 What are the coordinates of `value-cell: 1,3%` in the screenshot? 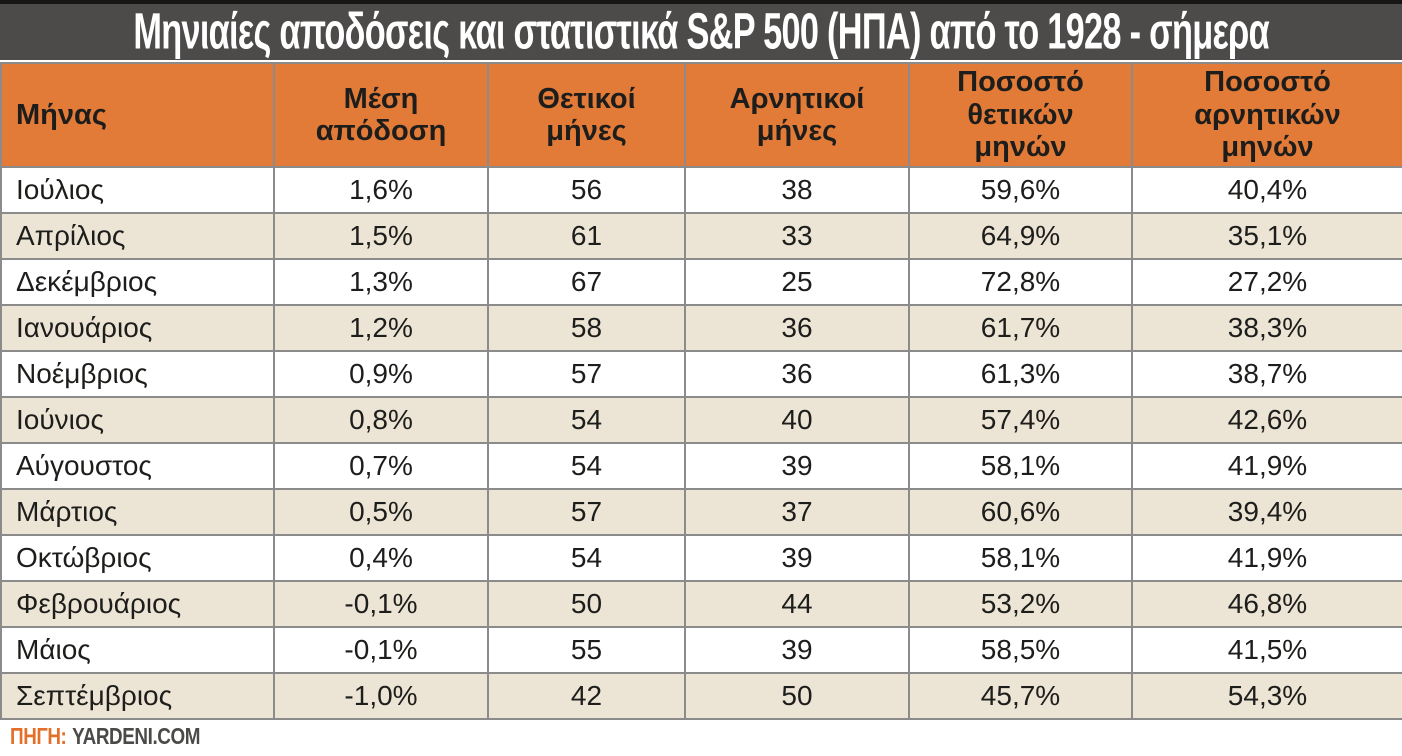 It's located at (381, 282).